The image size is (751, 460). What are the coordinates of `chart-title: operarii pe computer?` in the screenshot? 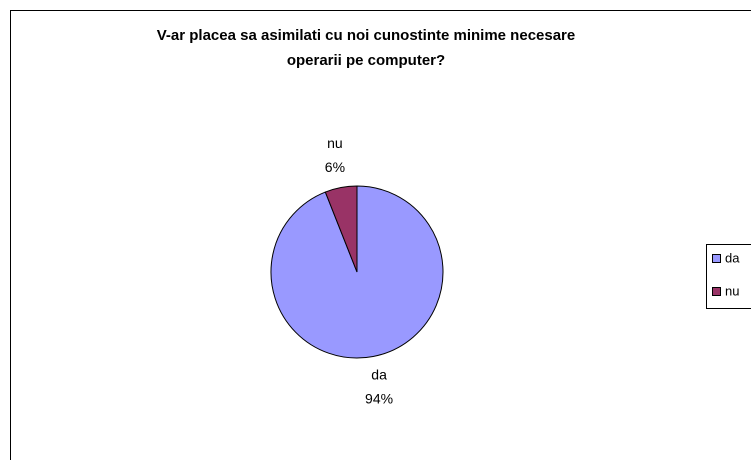 It's located at (366, 60).